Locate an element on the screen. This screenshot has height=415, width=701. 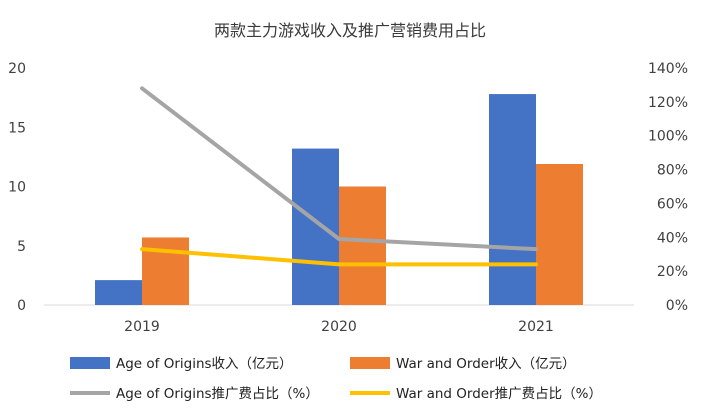
category-labels: 2019 2020 2021 is located at coordinates (339, 327).